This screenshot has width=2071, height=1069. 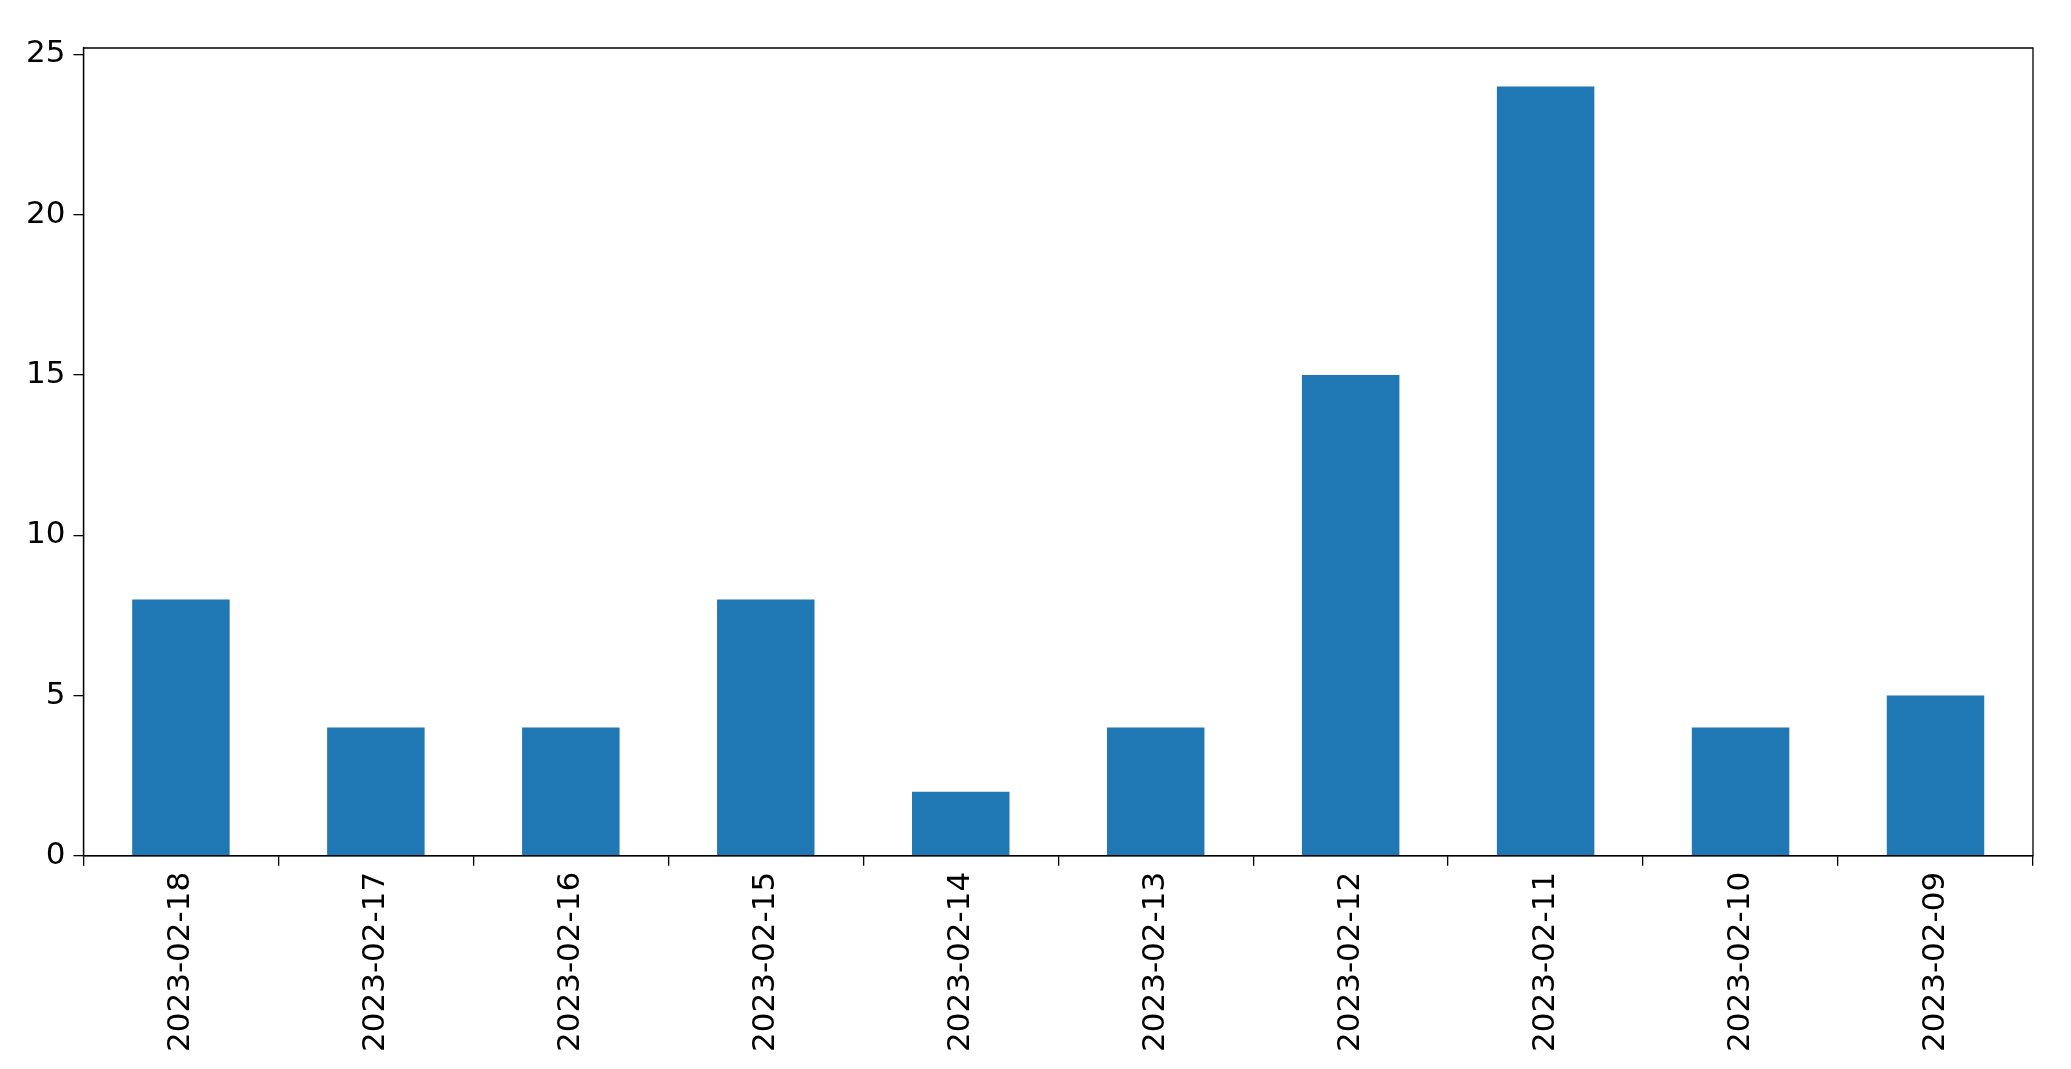 I want to click on x-tick-label: 2023-02-11, so click(x=1542, y=962).